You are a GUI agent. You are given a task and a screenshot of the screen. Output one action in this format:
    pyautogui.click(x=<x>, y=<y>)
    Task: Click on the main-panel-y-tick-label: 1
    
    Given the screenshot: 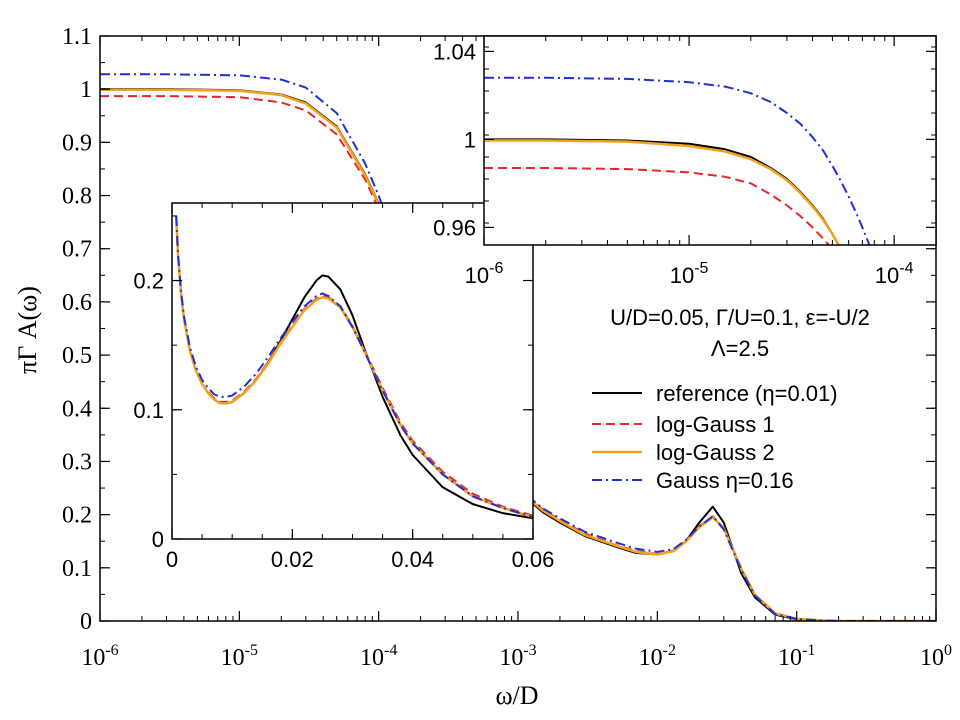 What is the action you would take?
    pyautogui.click(x=86, y=90)
    